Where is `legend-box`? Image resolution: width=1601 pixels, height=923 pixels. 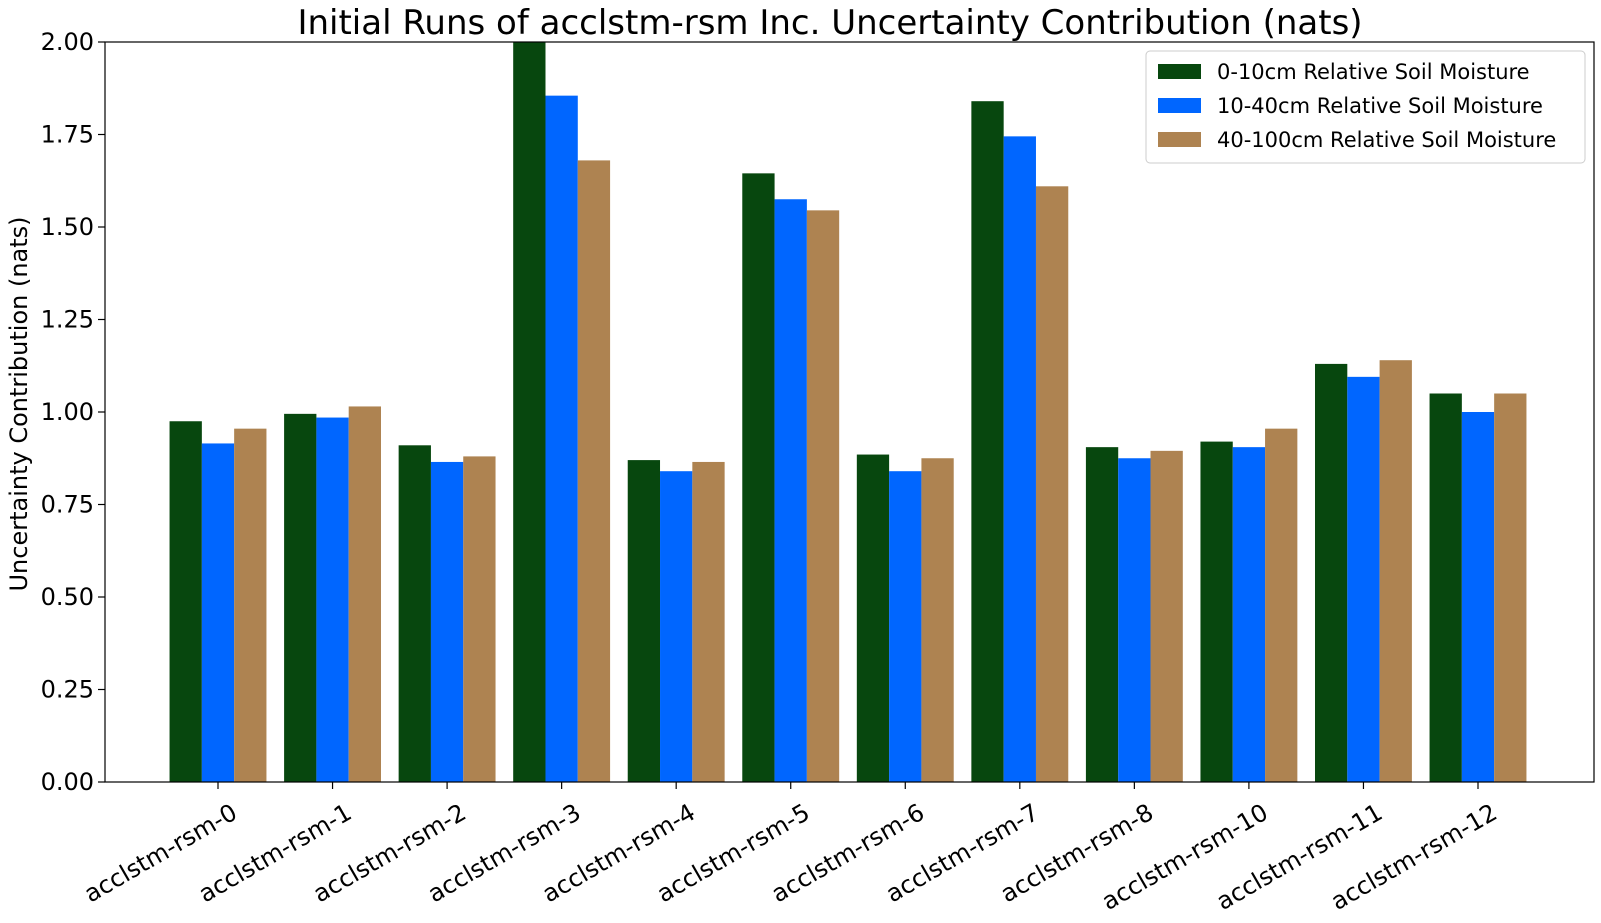 legend-box is located at coordinates (1365, 107).